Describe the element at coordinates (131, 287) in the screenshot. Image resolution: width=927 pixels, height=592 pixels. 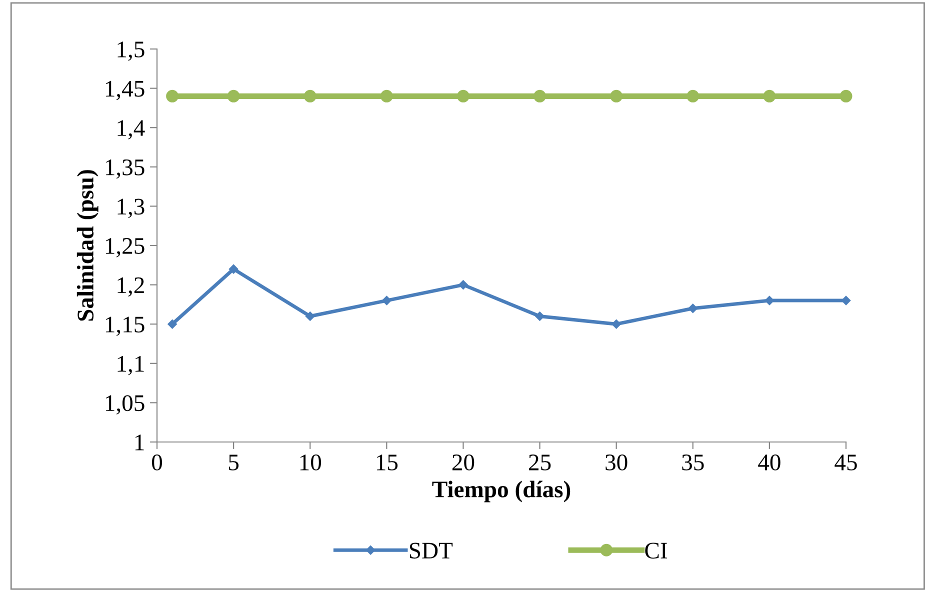
I see `y-tick-label: 1,2` at that location.